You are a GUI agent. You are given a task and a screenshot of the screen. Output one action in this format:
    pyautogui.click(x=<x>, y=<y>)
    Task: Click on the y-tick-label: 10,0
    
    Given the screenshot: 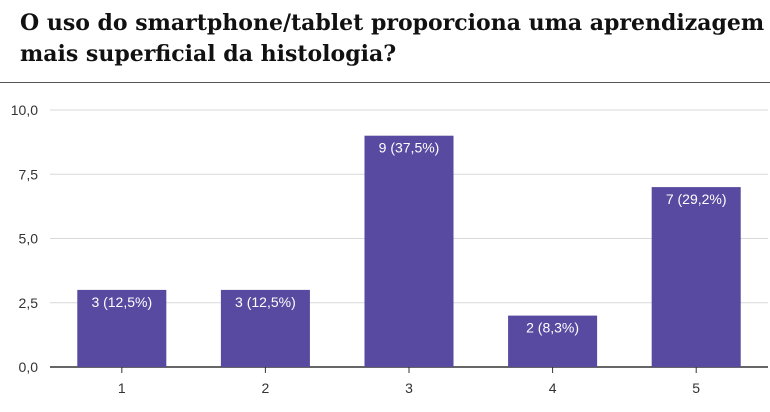 What is the action you would take?
    pyautogui.click(x=24, y=110)
    